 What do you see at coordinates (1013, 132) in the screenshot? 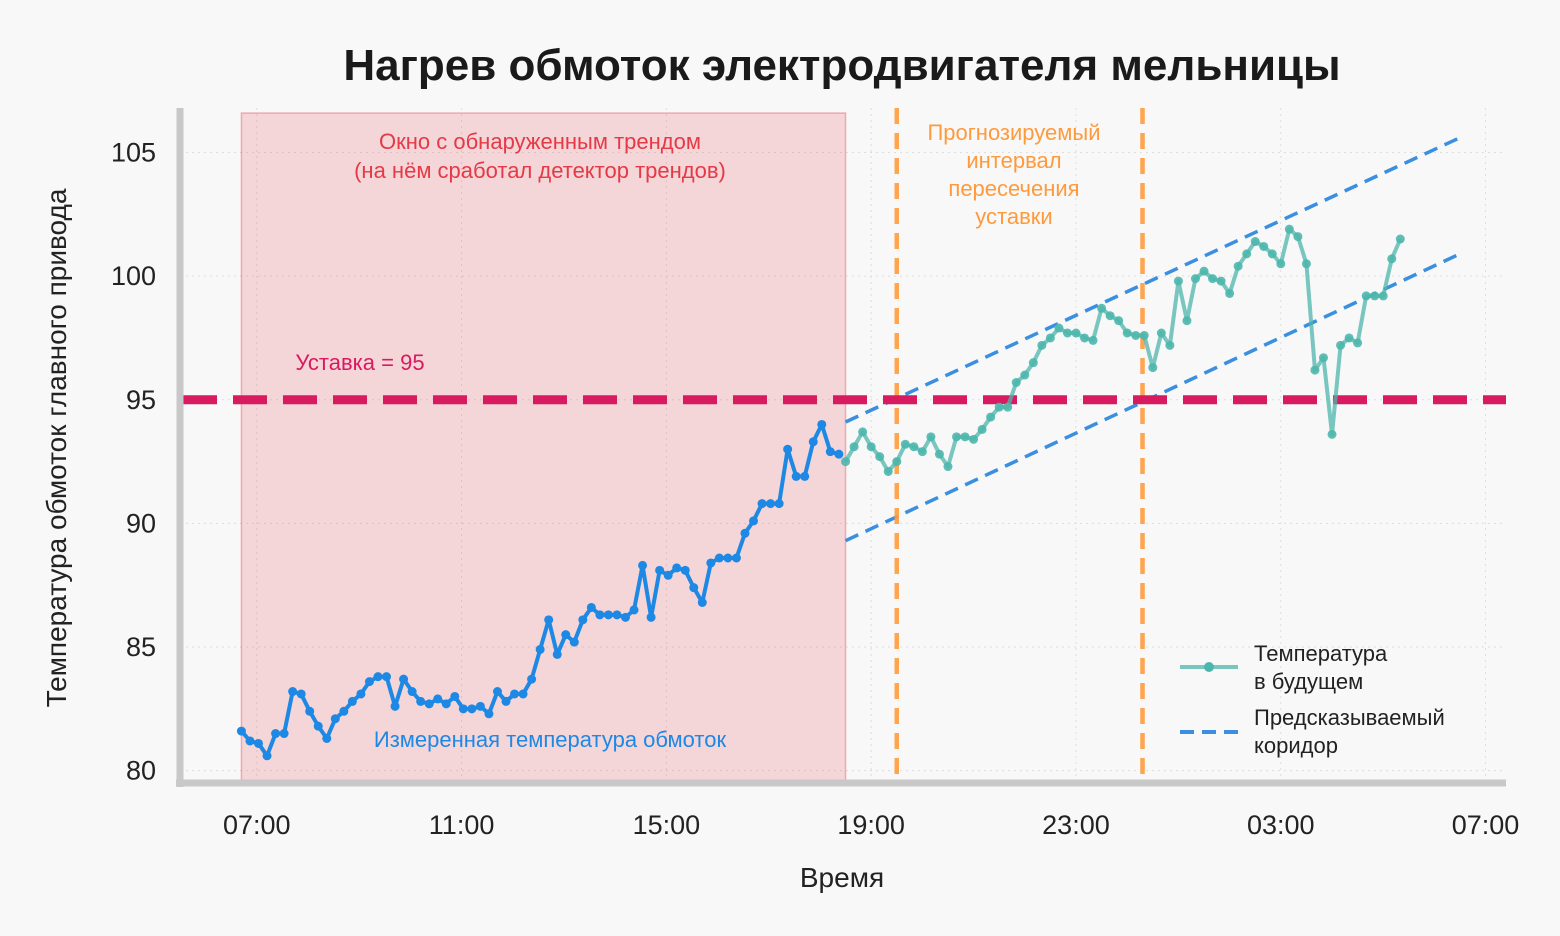
I see `crossing-interval-label-1: Прогнозируемый` at bounding box center [1013, 132].